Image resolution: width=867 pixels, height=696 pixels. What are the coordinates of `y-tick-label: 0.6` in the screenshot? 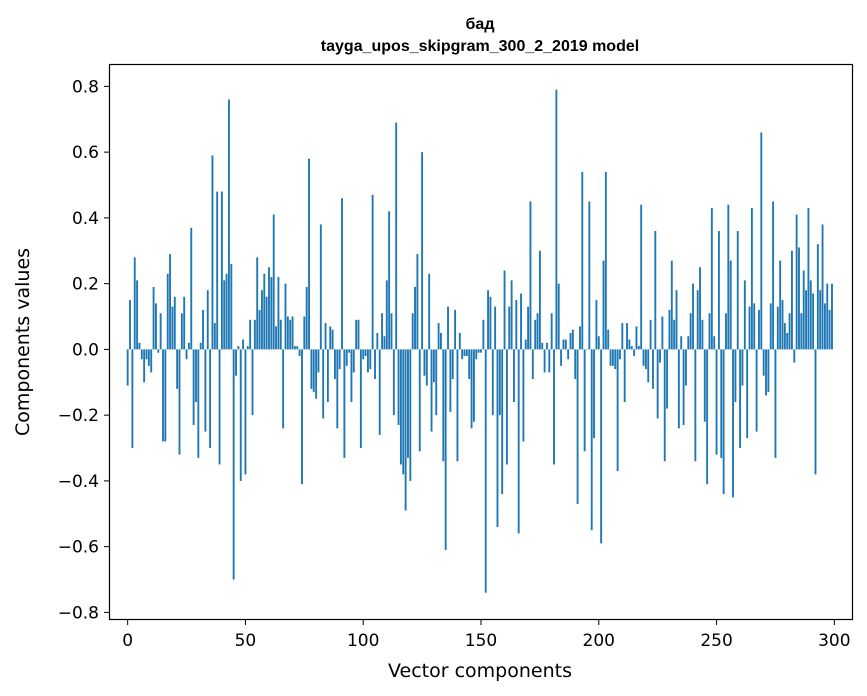 It's located at (85, 153).